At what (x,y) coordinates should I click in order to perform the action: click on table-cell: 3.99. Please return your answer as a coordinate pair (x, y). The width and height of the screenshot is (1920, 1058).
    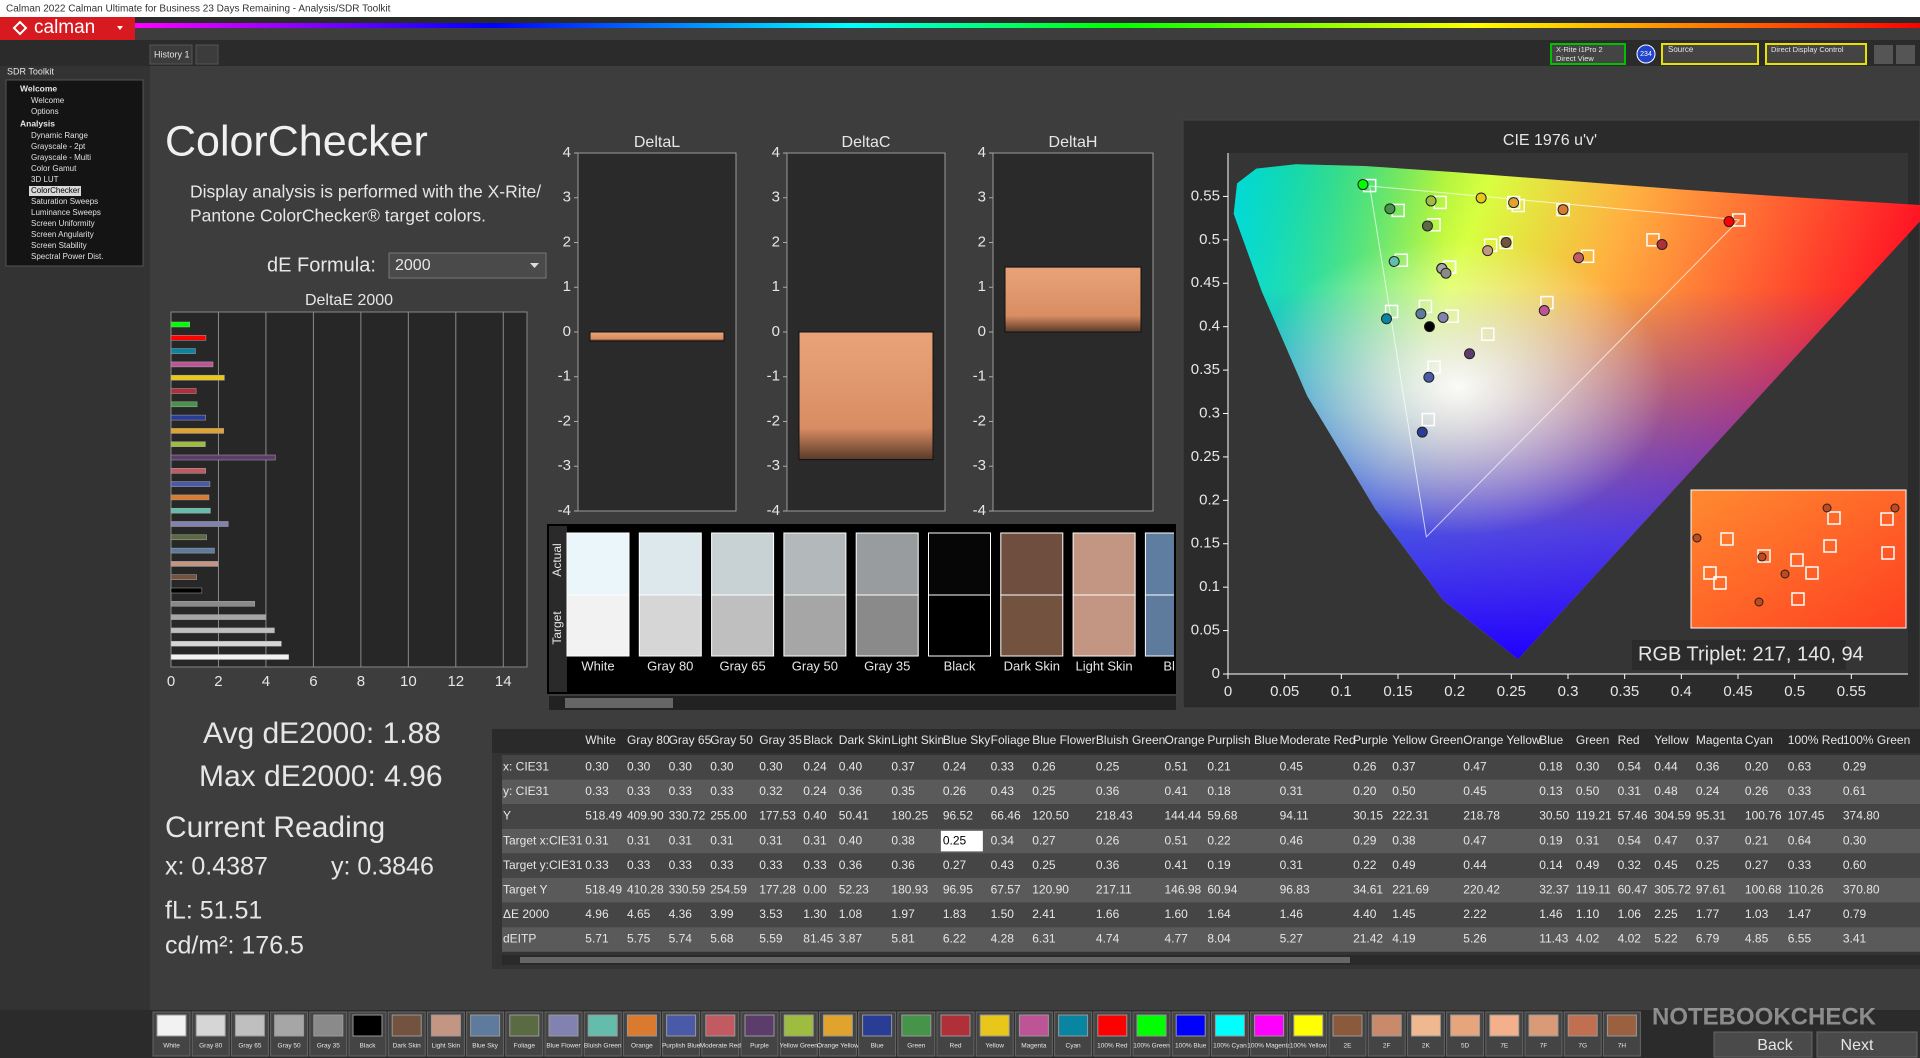
    Looking at the image, I should click on (722, 914).